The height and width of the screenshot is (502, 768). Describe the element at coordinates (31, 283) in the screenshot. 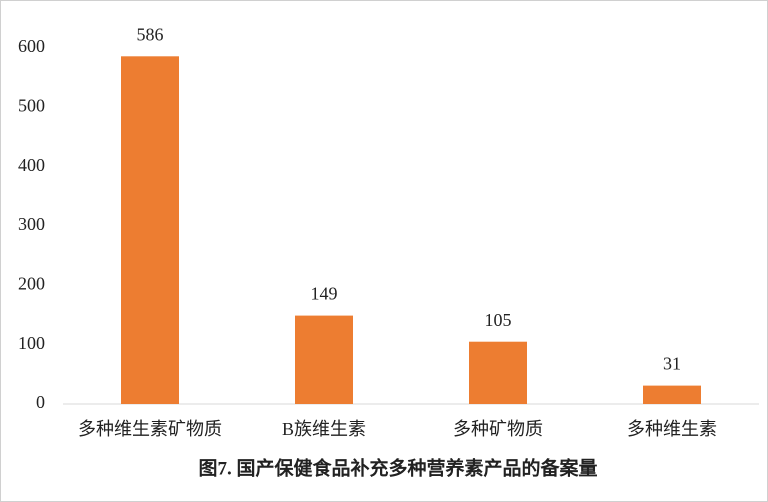

I see `y-tick-label: 200` at that location.